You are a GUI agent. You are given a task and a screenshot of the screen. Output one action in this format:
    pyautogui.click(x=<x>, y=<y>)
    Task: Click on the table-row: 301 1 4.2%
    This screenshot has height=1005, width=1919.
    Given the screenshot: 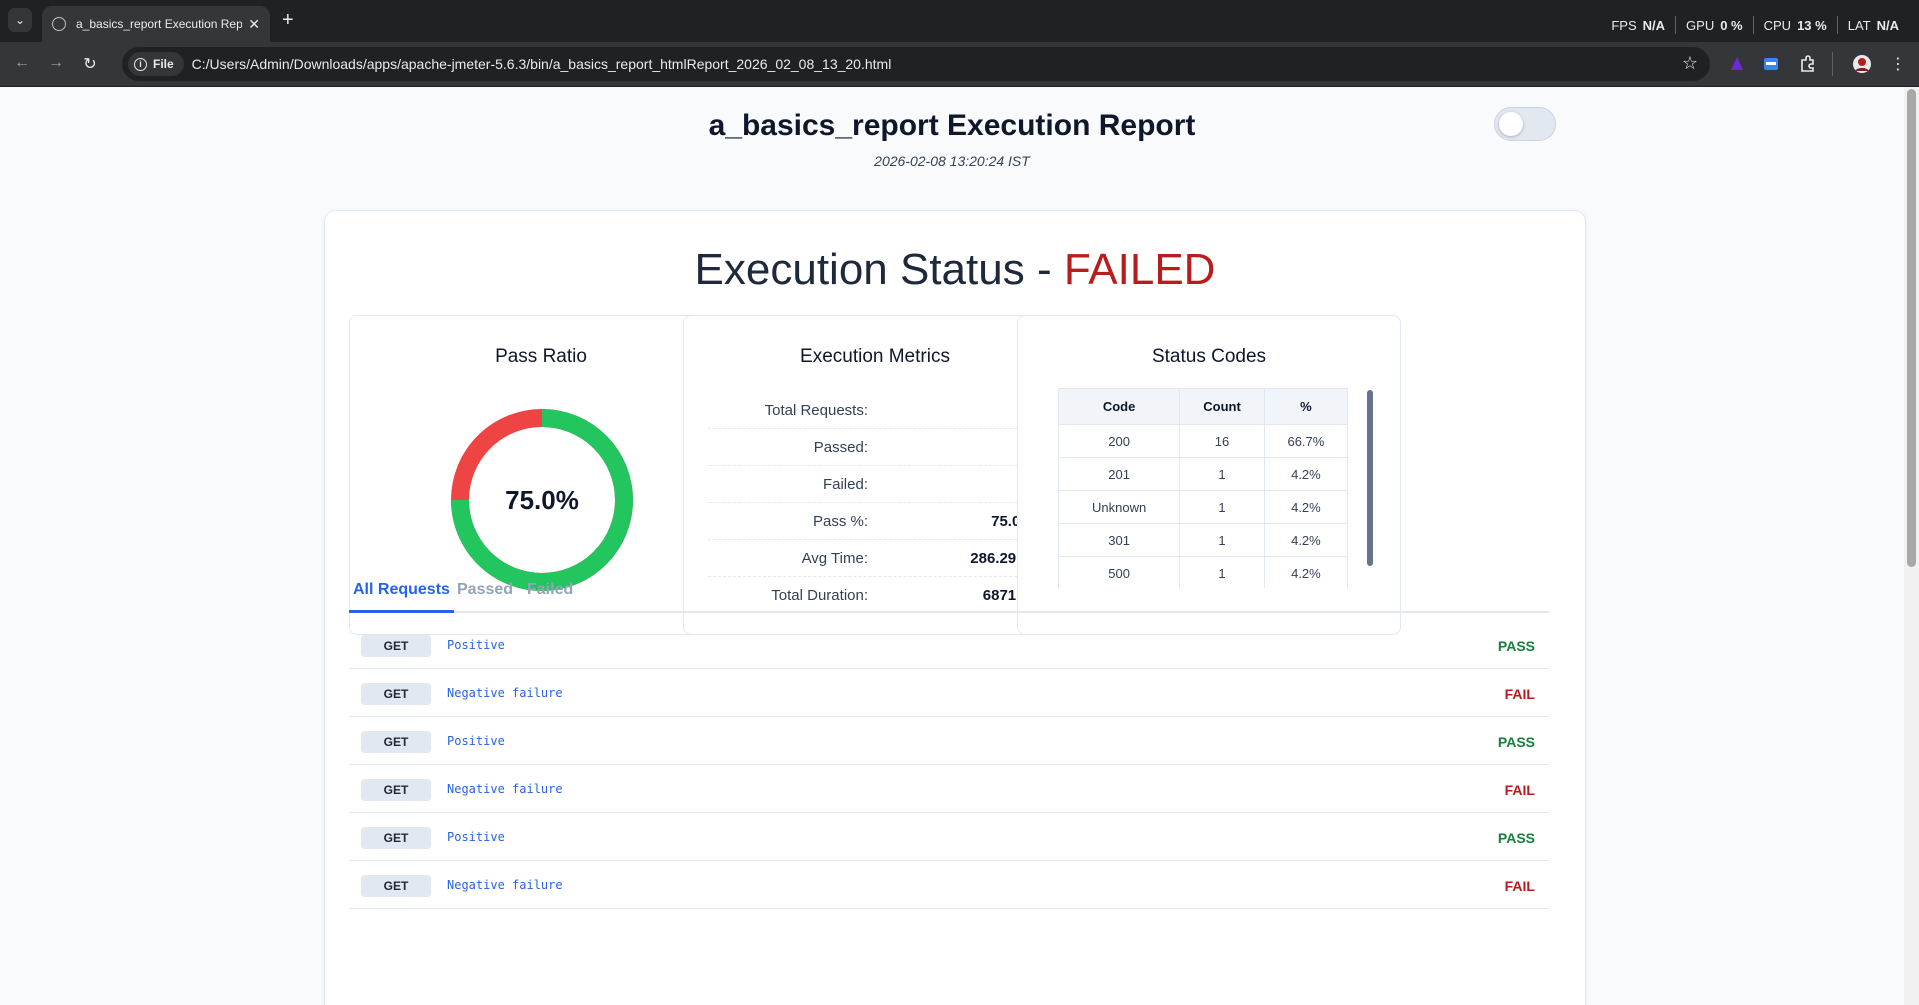 What is the action you would take?
    pyautogui.click(x=1203, y=540)
    